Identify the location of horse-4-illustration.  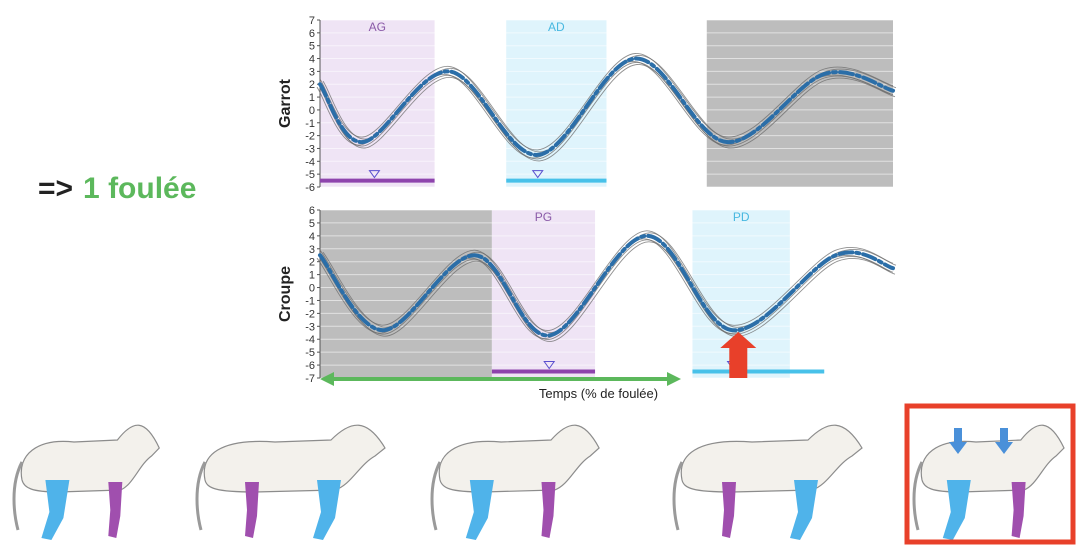
(767, 482).